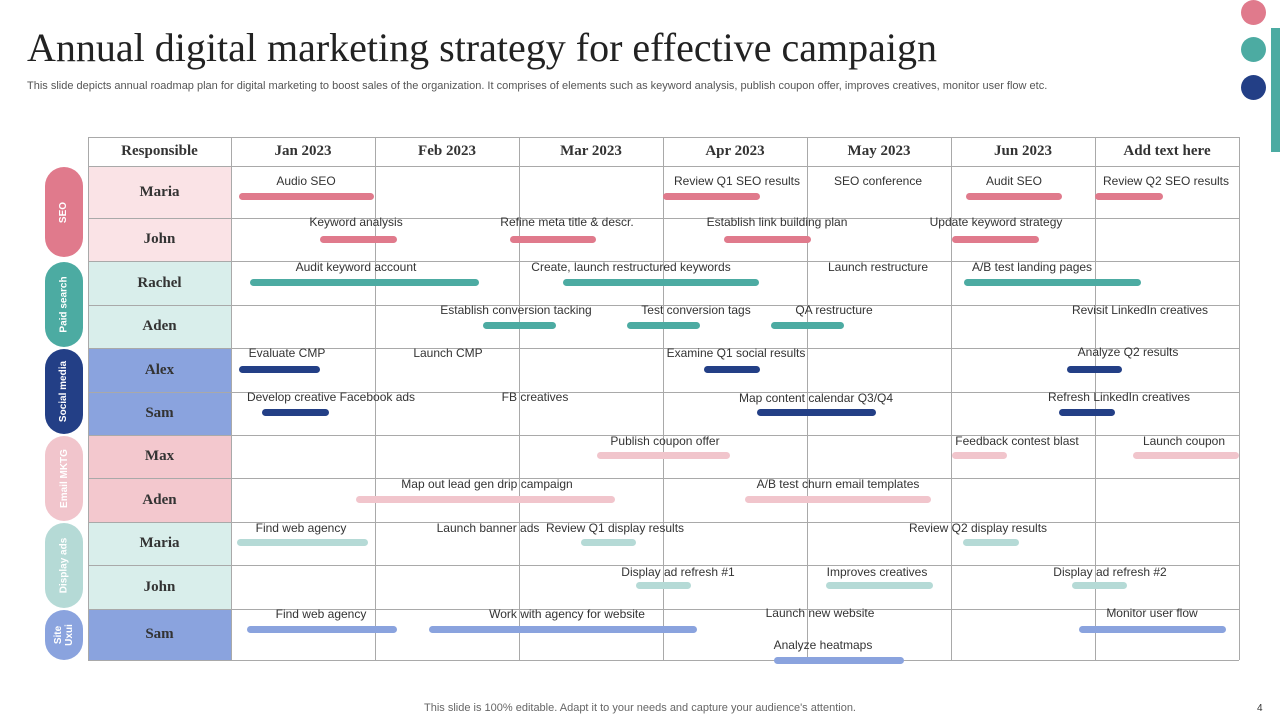 The height and width of the screenshot is (720, 1280). I want to click on task-label: Revisit LinkedIn creatives, so click(1140, 310).